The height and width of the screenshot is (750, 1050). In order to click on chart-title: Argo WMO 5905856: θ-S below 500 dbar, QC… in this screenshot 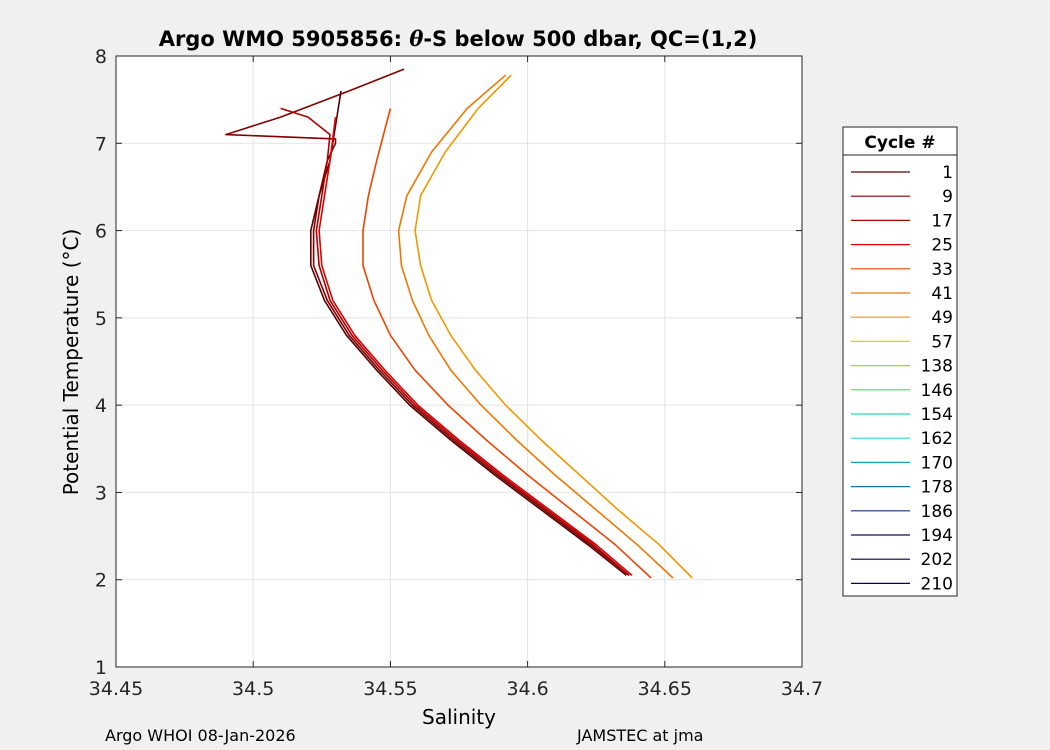, I will do `click(458, 38)`.